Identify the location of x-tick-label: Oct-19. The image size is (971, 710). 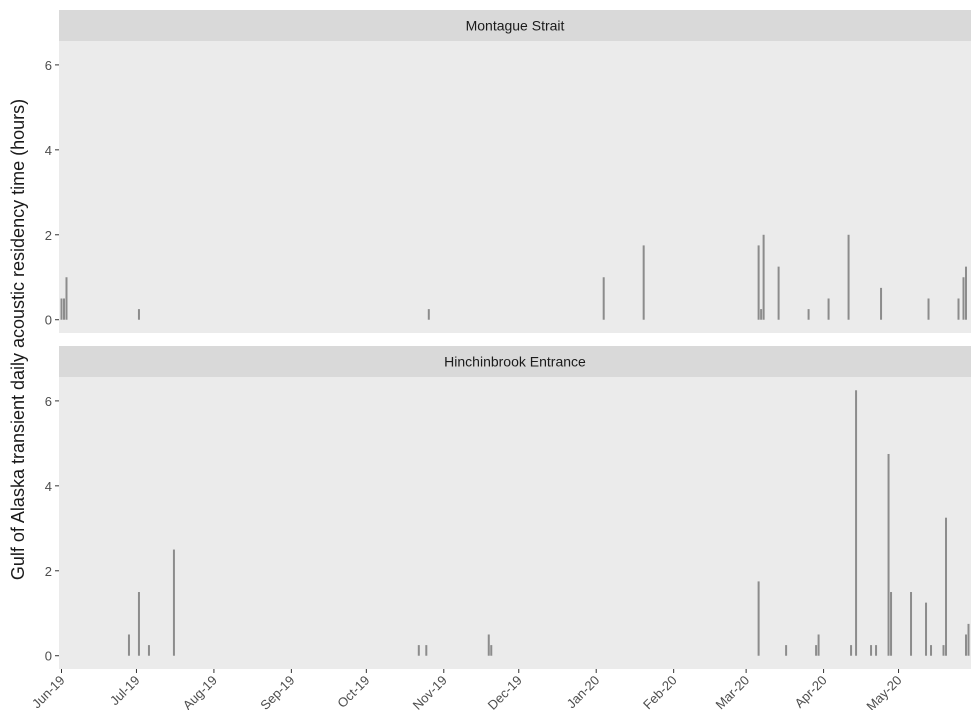
(353, 691).